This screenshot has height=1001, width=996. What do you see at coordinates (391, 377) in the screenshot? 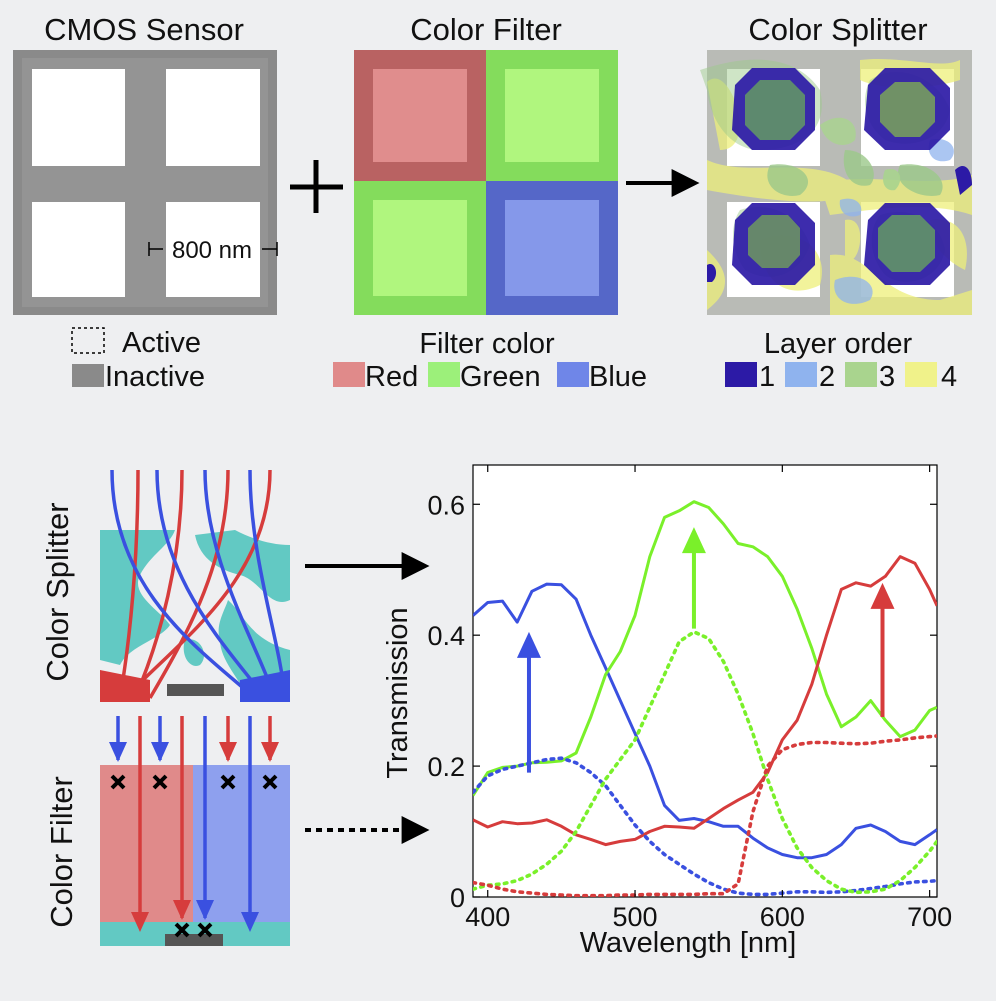
I see `filter-label-red: Red` at bounding box center [391, 377].